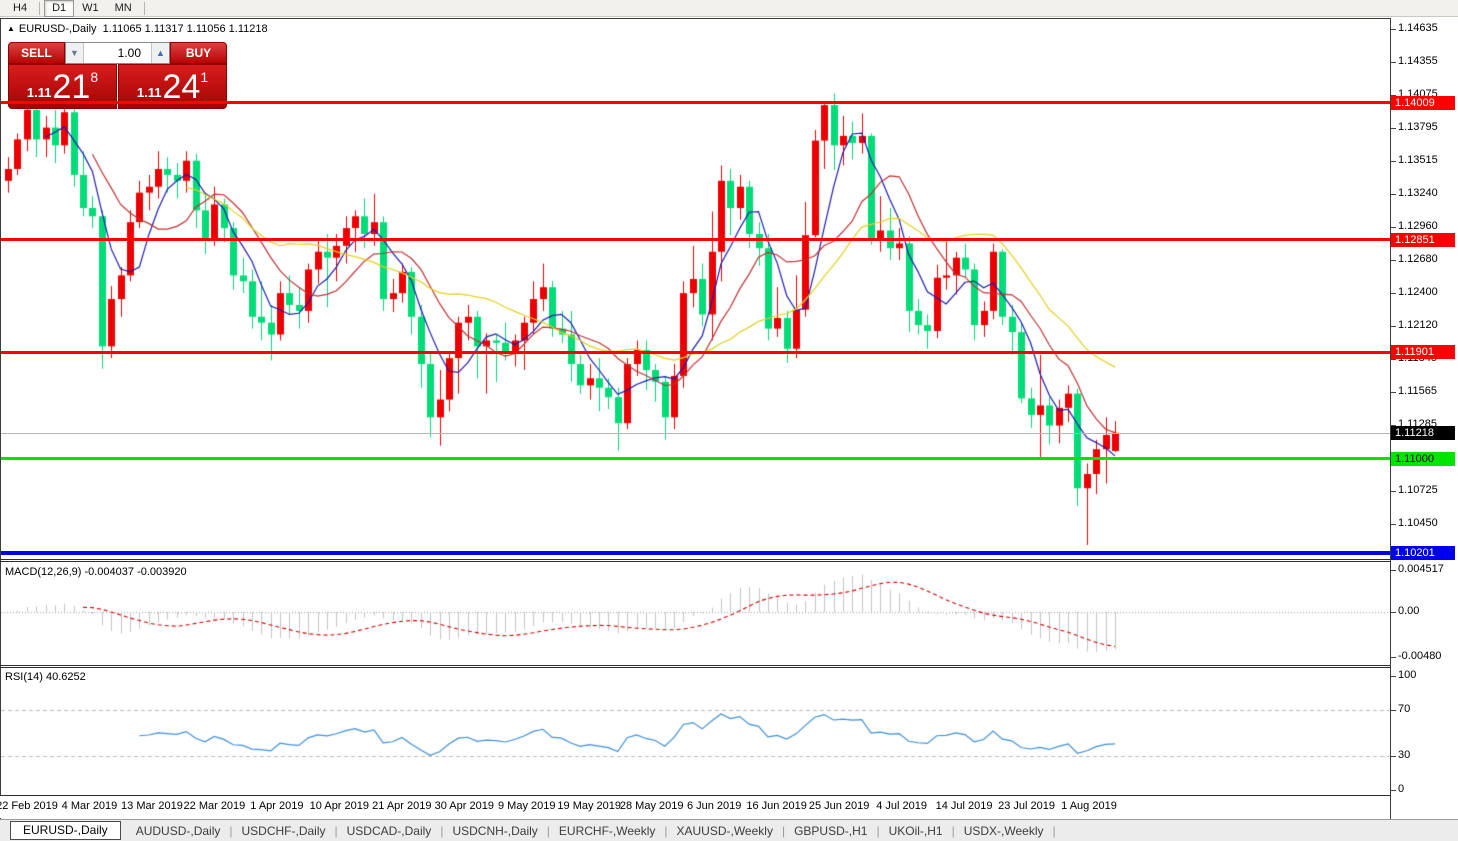 Image resolution: width=1458 pixels, height=841 pixels. Describe the element at coordinates (1418, 127) in the screenshot. I see `axis-tick-label: 1.13795` at that location.